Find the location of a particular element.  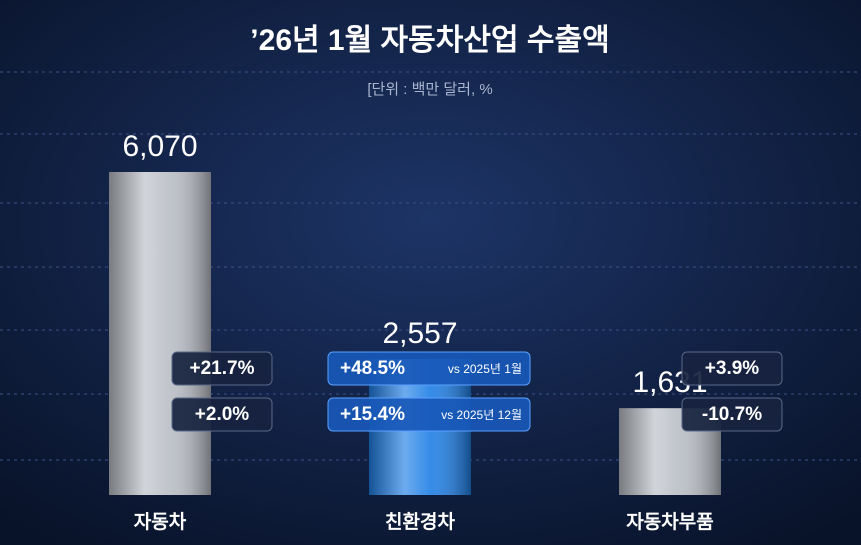

x-tick-label: 자동차 is located at coordinates (160, 522).